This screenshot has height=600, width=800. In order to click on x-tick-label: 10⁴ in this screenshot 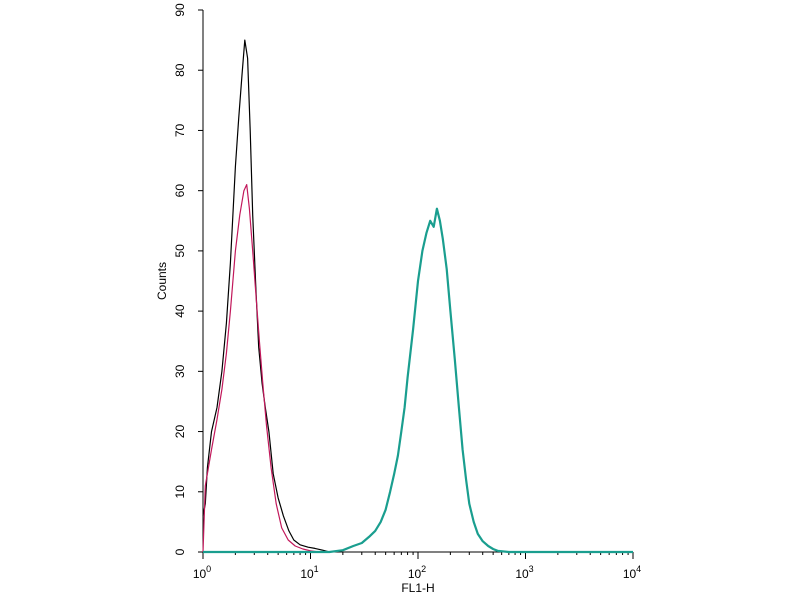, I will do `click(632, 572)`.